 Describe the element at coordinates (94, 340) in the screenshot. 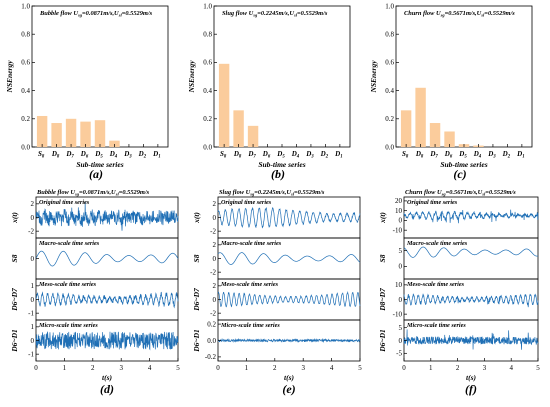

I see `series-row-4: -1 0 1 Micro-scale time series D6~D1` at that location.